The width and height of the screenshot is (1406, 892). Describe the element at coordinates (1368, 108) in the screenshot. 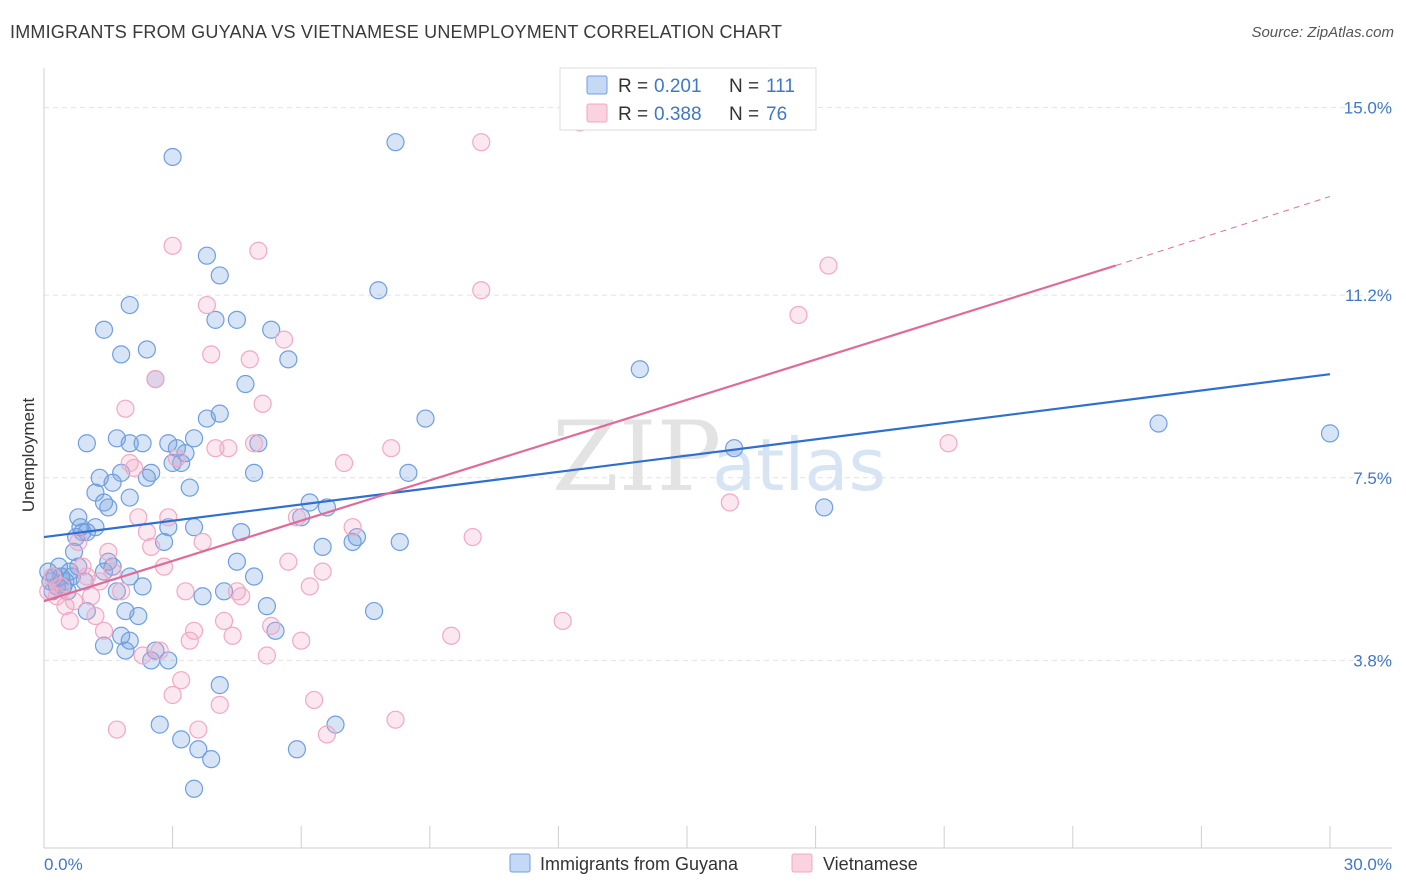

I see `y-tick-label: 15.0%` at that location.